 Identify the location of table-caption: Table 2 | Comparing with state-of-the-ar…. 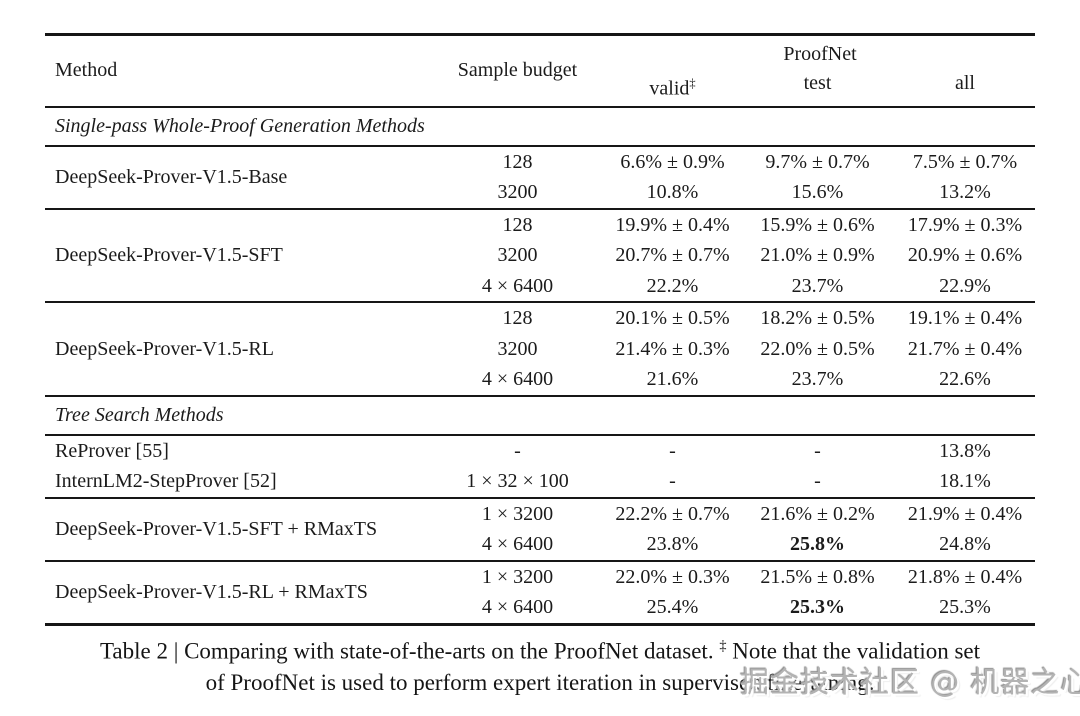
(540, 665).